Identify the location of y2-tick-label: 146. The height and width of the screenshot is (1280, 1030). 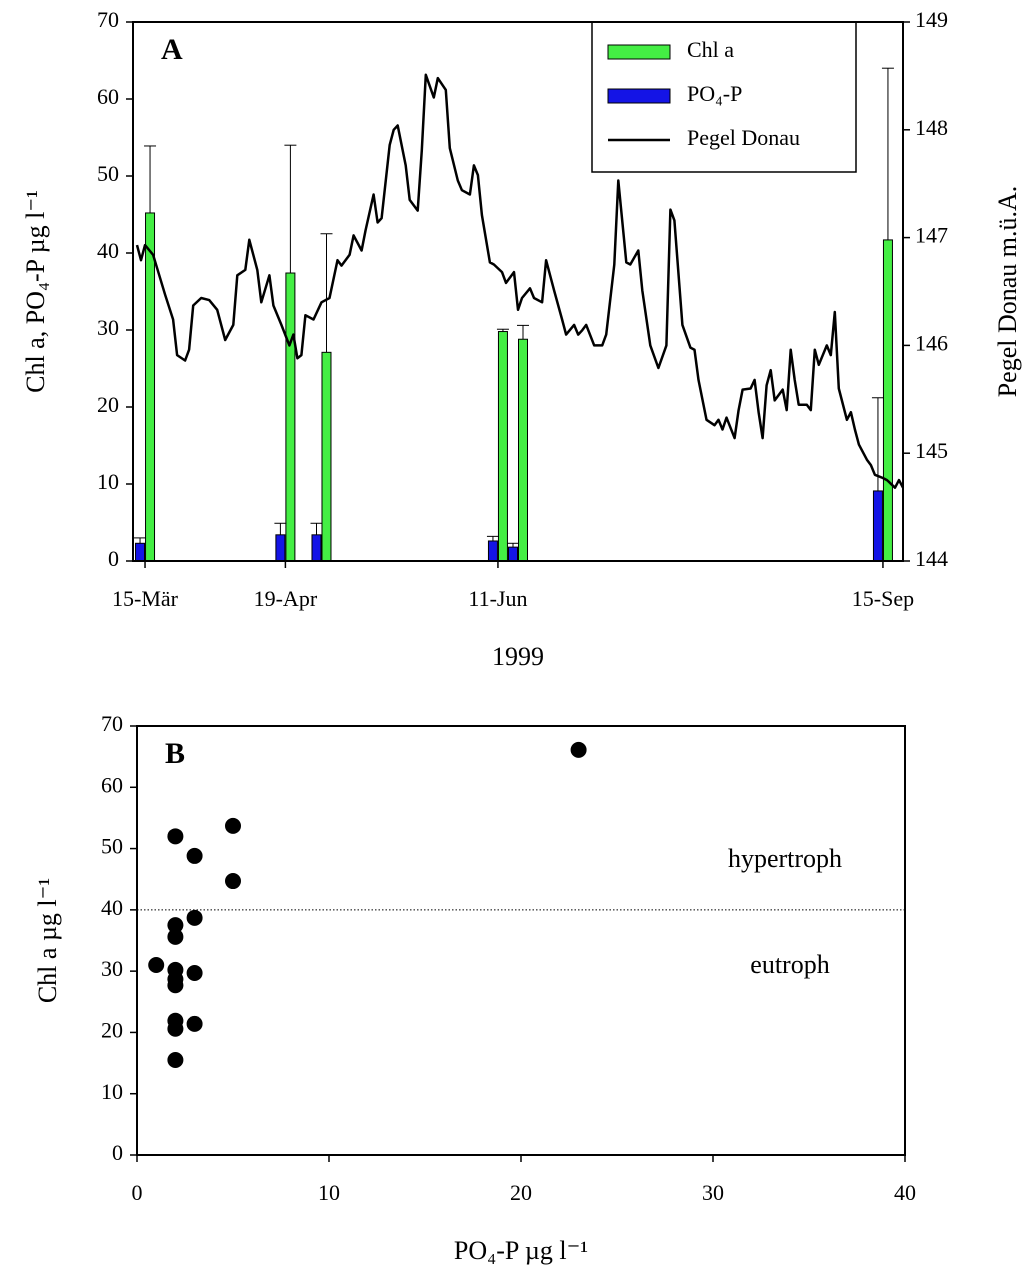
(931, 342).